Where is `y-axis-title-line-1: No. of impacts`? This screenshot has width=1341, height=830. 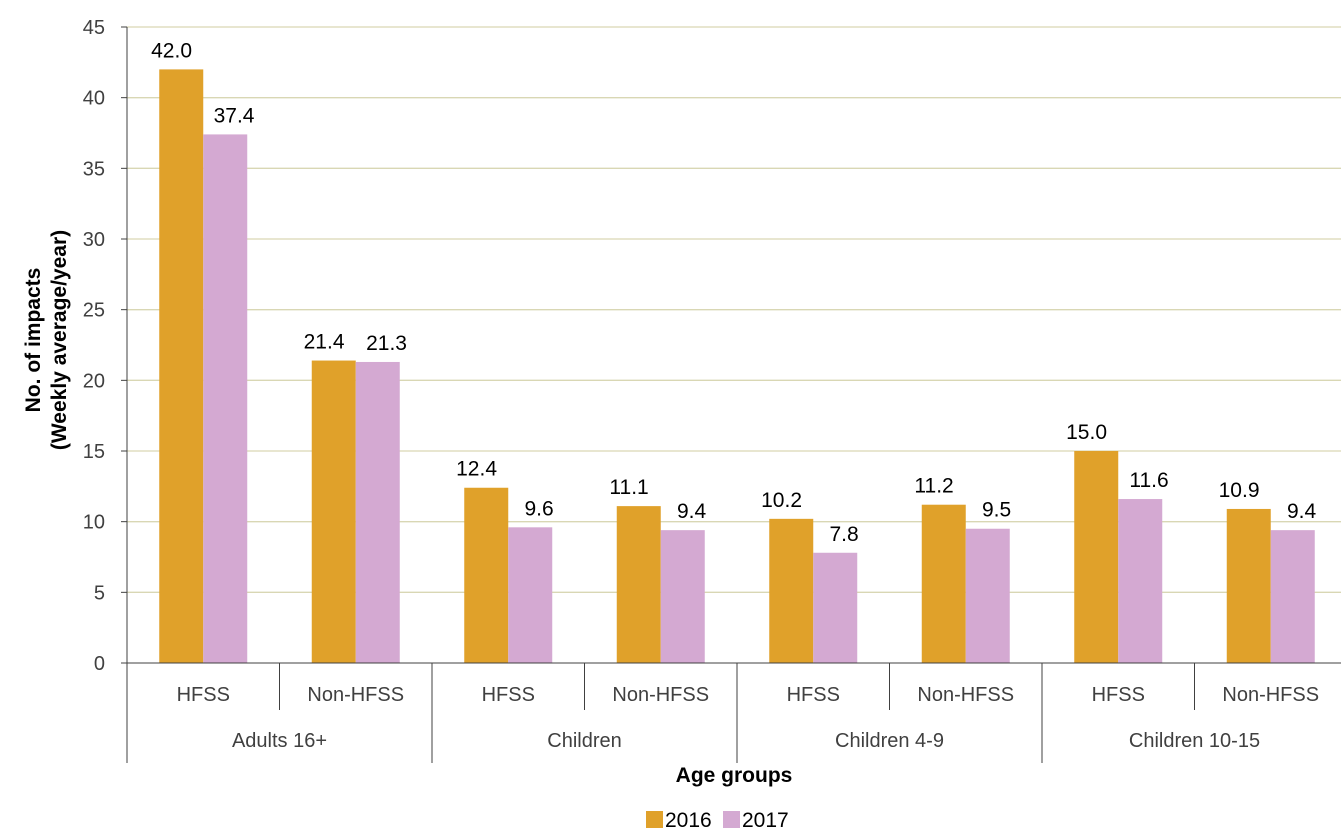 y-axis-title-line-1: No. of impacts is located at coordinates (33, 340).